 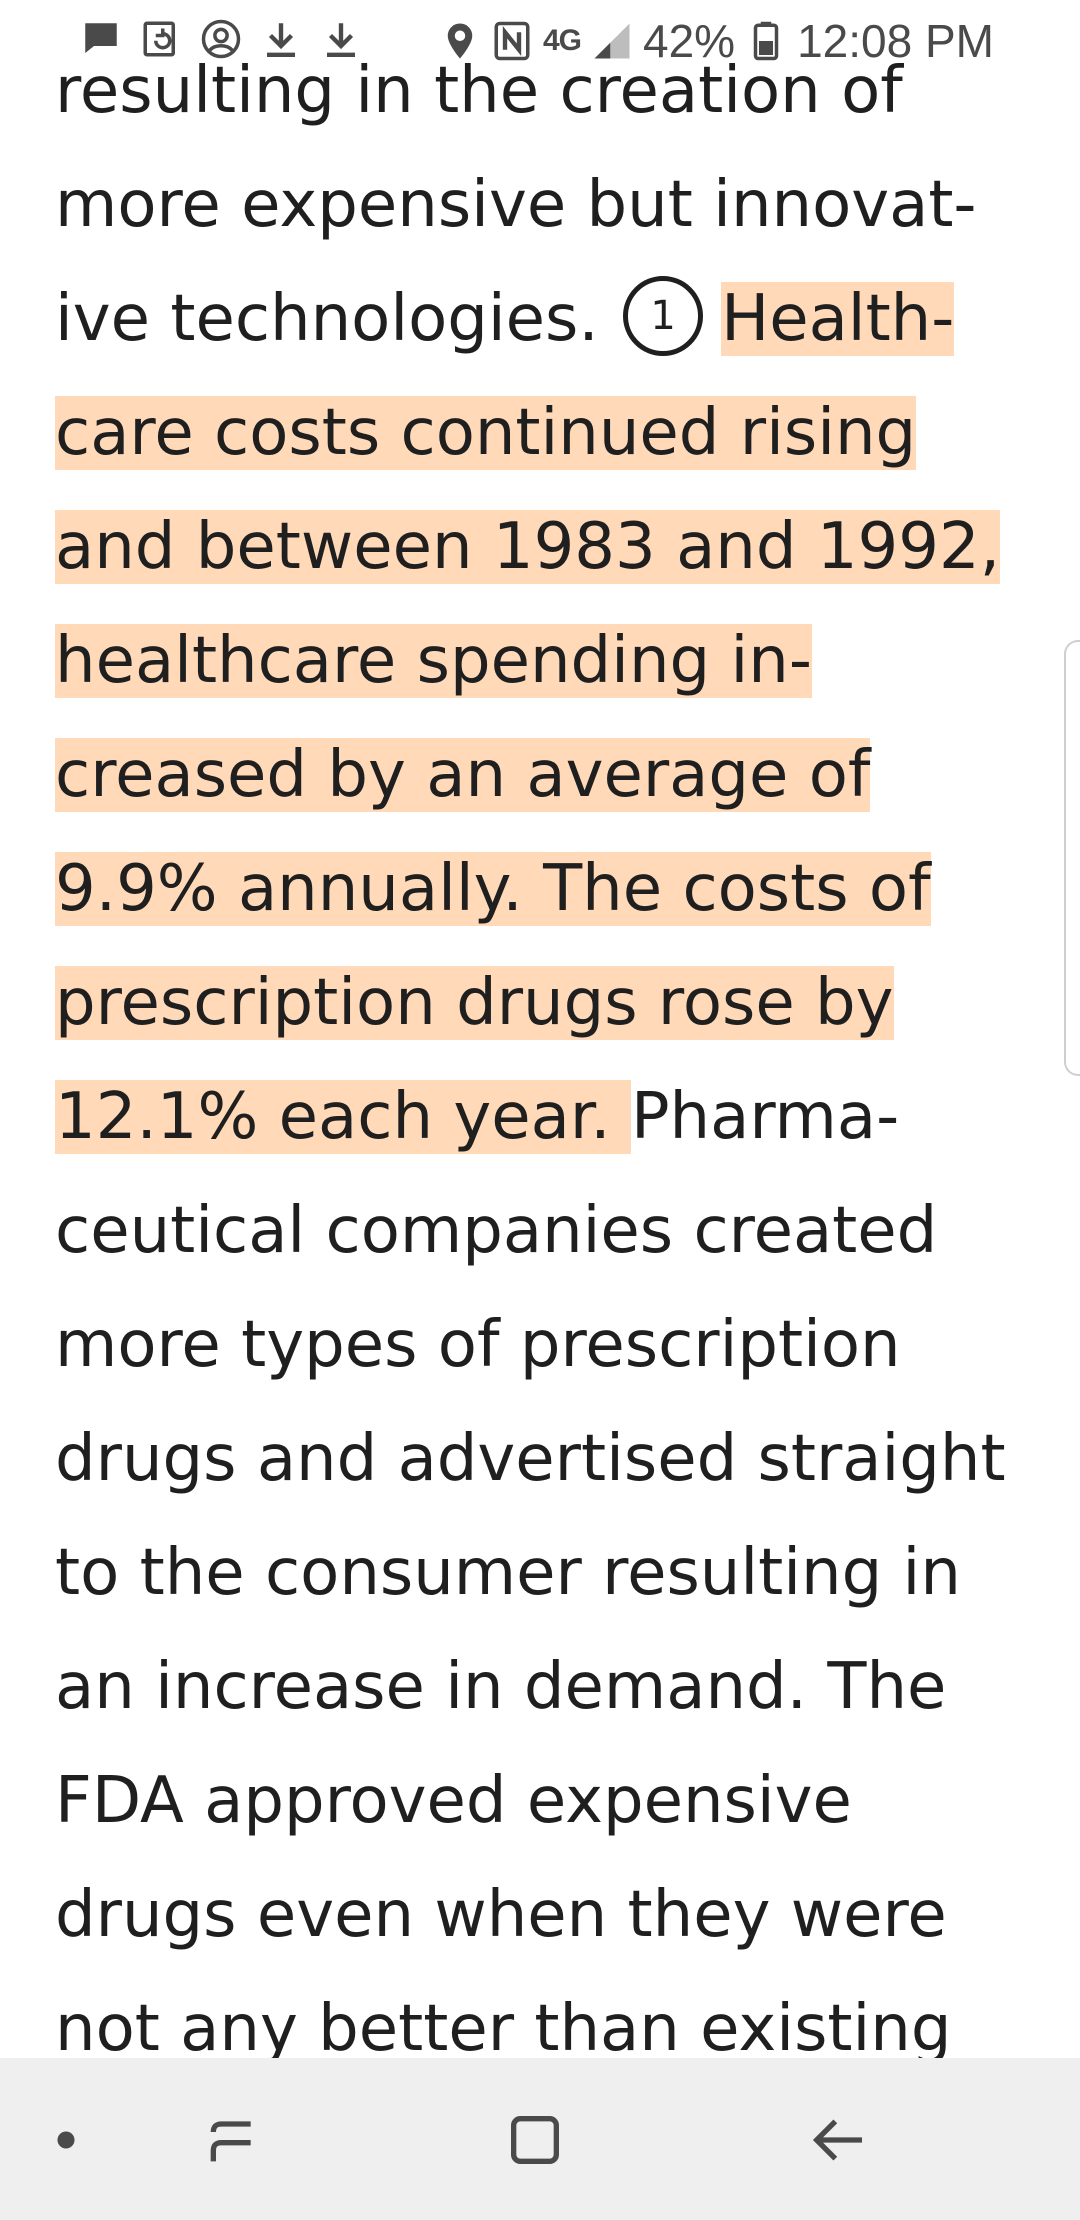 What do you see at coordinates (503, 2029) in the screenshot?
I see `text-run: not any better than existing` at bounding box center [503, 2029].